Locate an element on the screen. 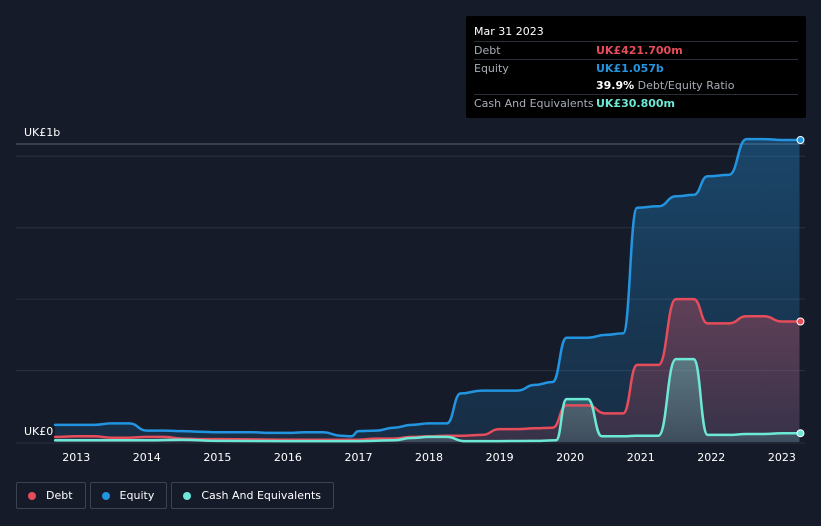 The width and height of the screenshot is (821, 526). series-end-markers is located at coordinates (800, 287).